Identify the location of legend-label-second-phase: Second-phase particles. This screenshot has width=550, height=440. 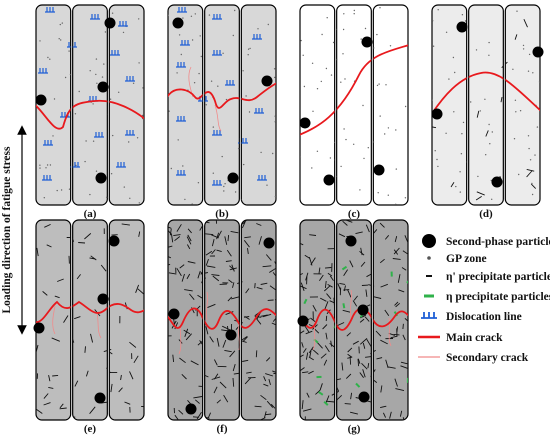
(498, 242).